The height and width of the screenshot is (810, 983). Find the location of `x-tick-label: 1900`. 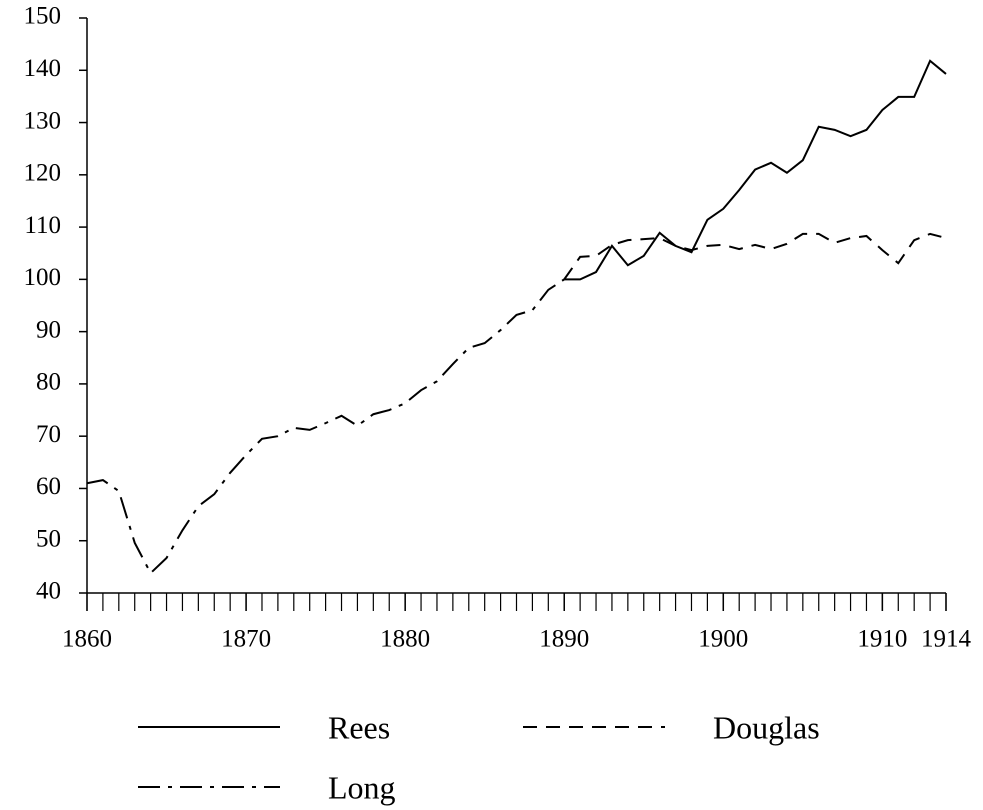

x-tick-label: 1900 is located at coordinates (723, 639).